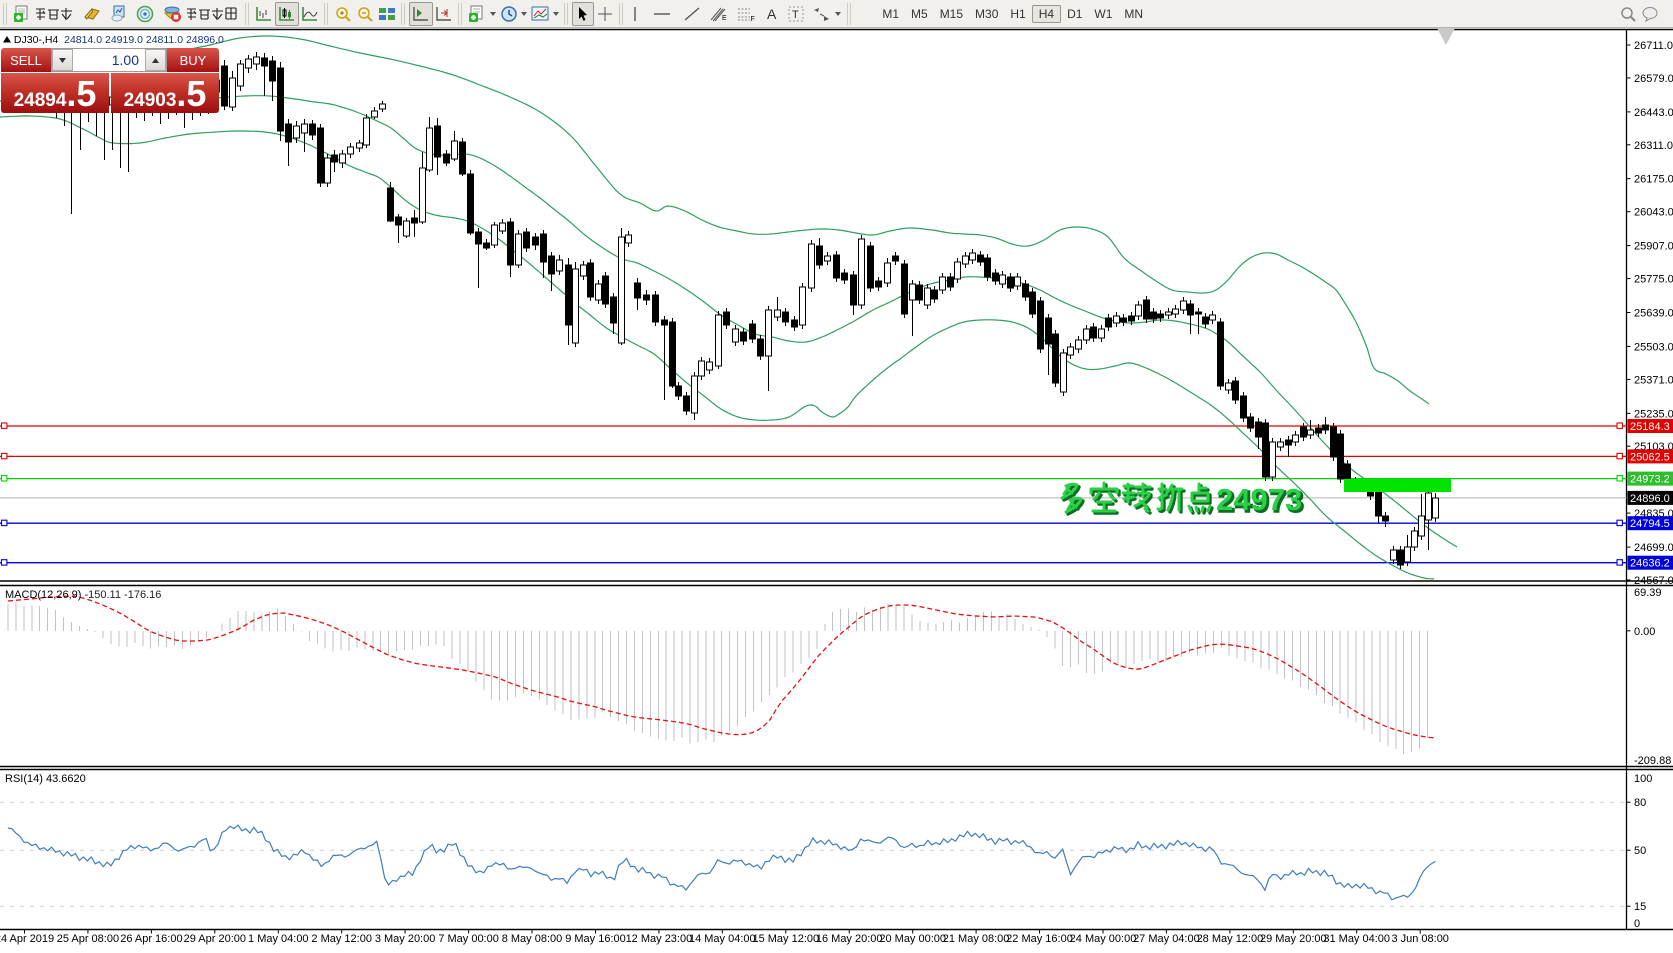 The width and height of the screenshot is (1673, 953). What do you see at coordinates (1653, 46) in the screenshot?
I see `svg-text: 26711.0` at bounding box center [1653, 46].